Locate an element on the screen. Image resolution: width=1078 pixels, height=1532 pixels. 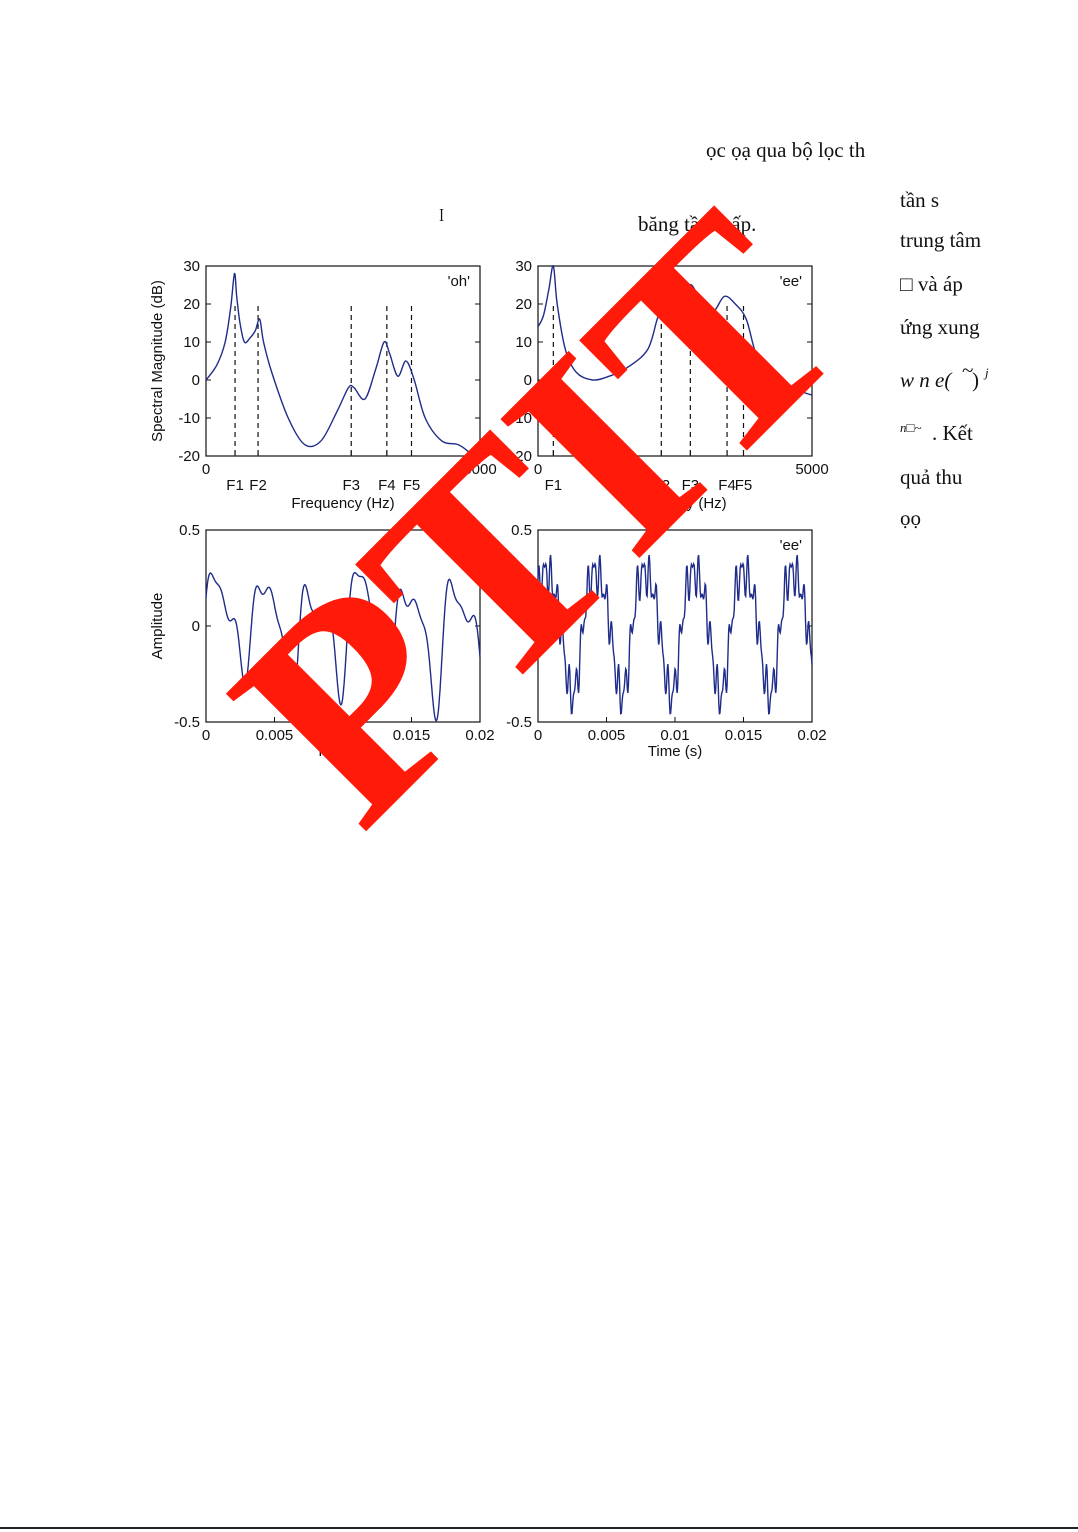
text-right-4: ứng xung is located at coordinates (940, 327).